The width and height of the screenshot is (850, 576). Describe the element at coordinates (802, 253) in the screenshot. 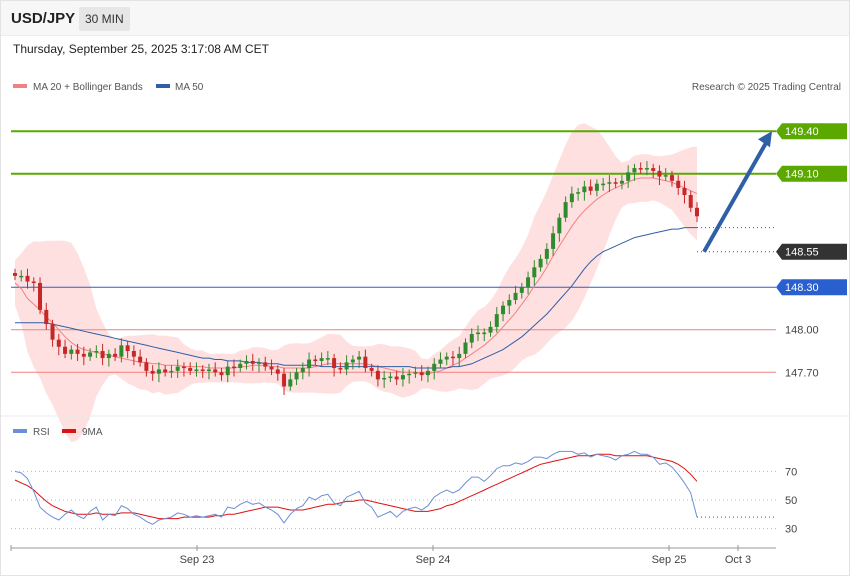

I see `level-tag-label: 148.55` at that location.